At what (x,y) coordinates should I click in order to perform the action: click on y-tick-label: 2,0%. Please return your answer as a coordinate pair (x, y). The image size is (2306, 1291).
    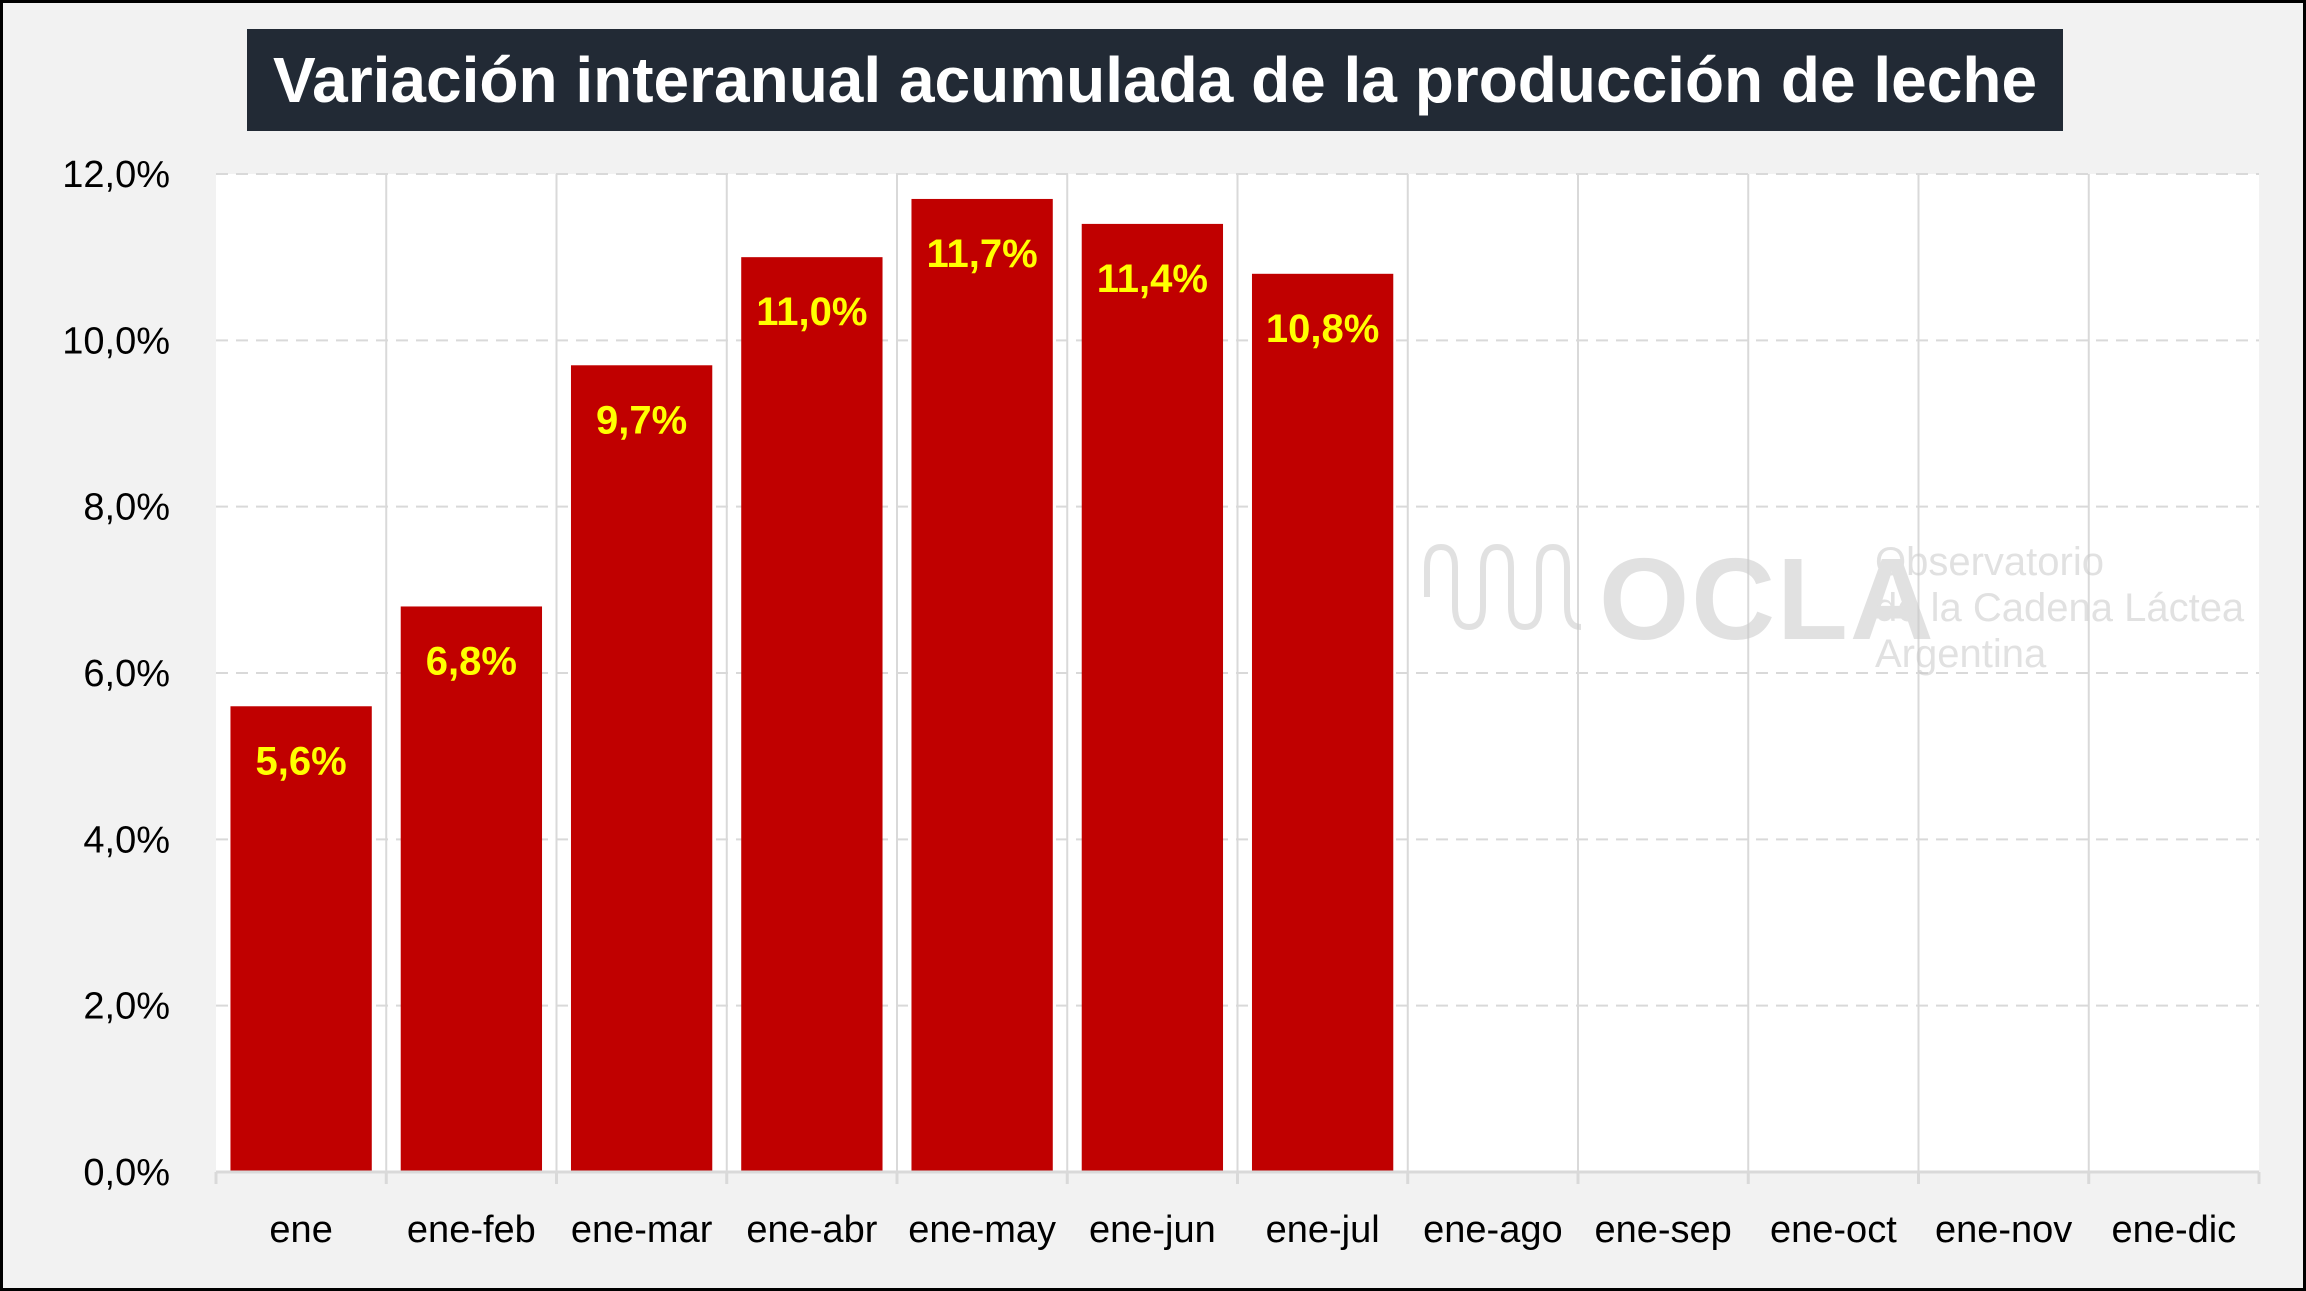
    Looking at the image, I should click on (126, 1007).